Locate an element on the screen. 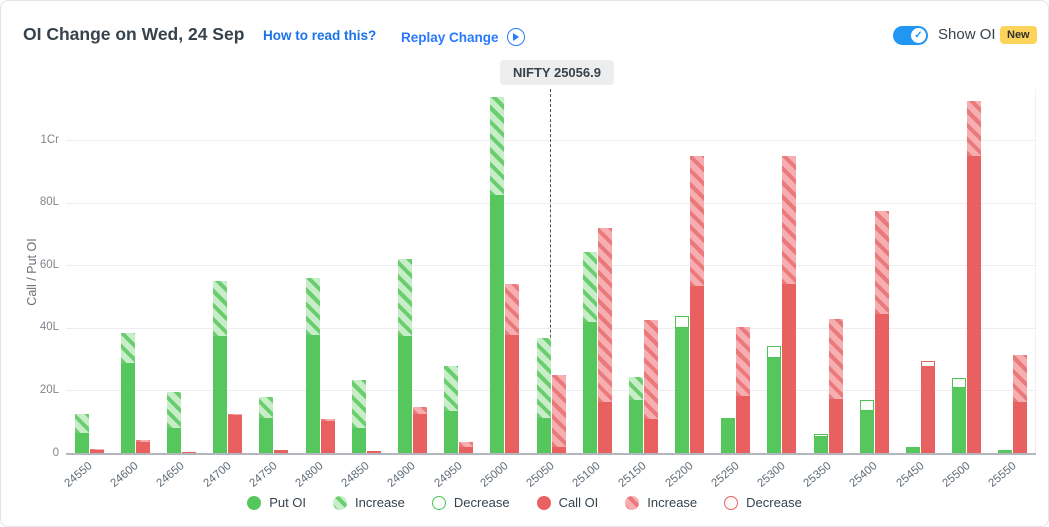  solid-red-swatch-icon is located at coordinates (543, 502).